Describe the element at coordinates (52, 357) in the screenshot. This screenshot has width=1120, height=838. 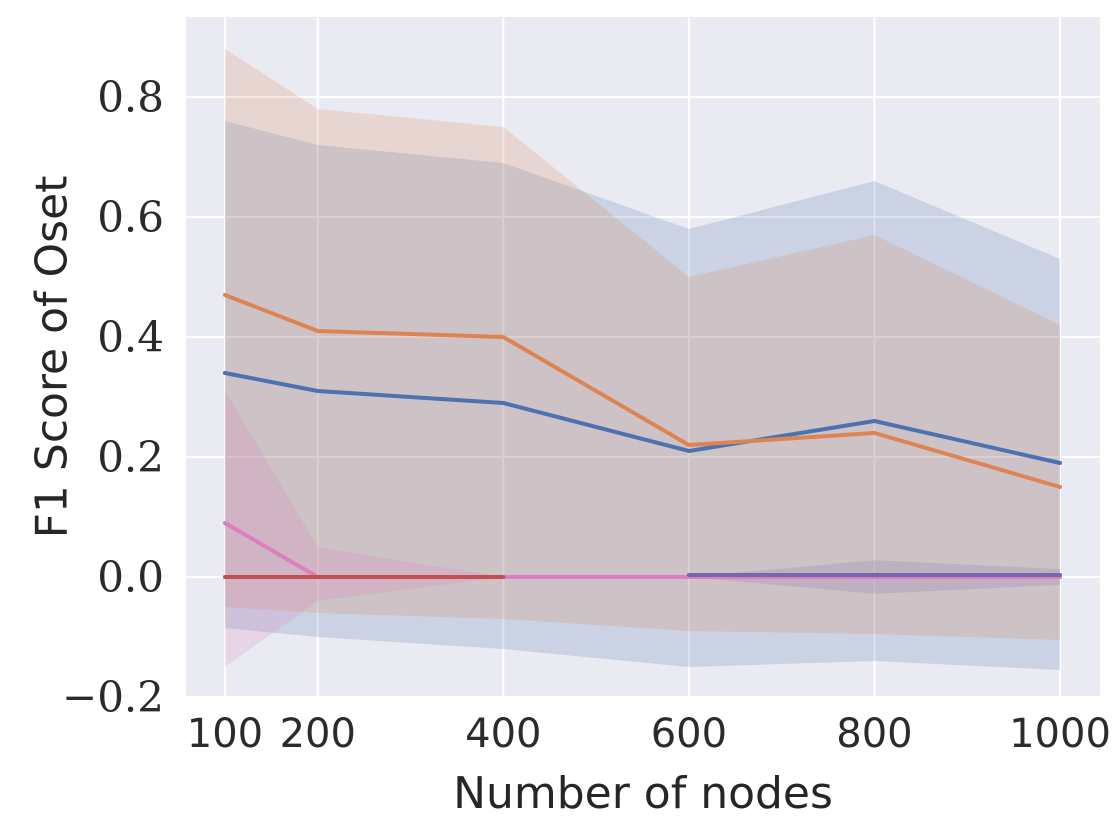
I see `y-axis-label: F1 Score of Oset` at that location.